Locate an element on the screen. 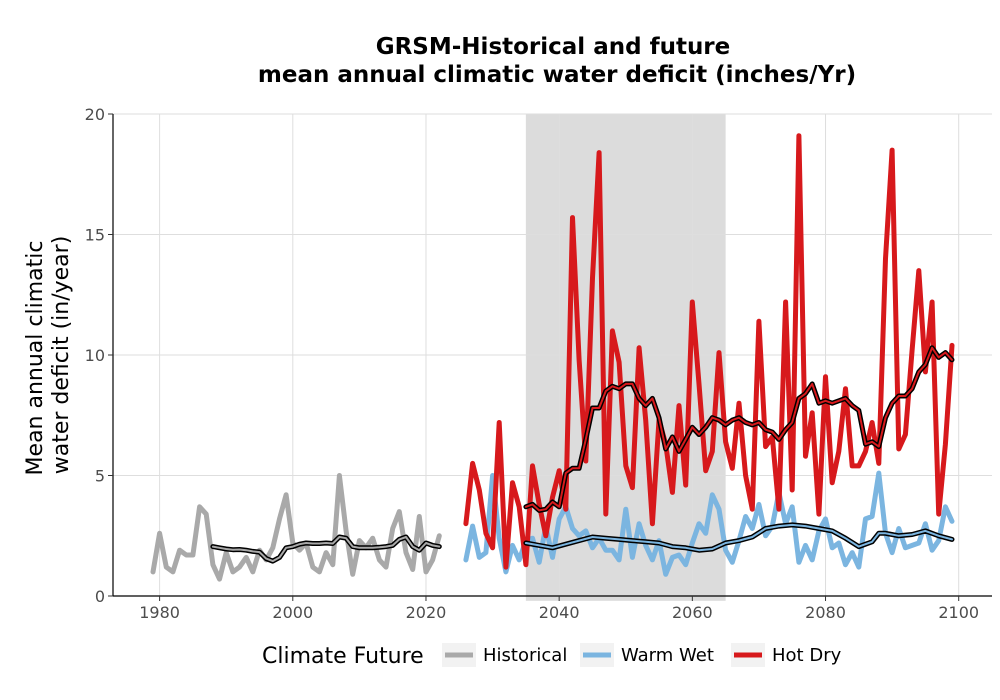 This screenshot has width=1000, height=700. smoothed-line-hot-dry is located at coordinates (738, 429).